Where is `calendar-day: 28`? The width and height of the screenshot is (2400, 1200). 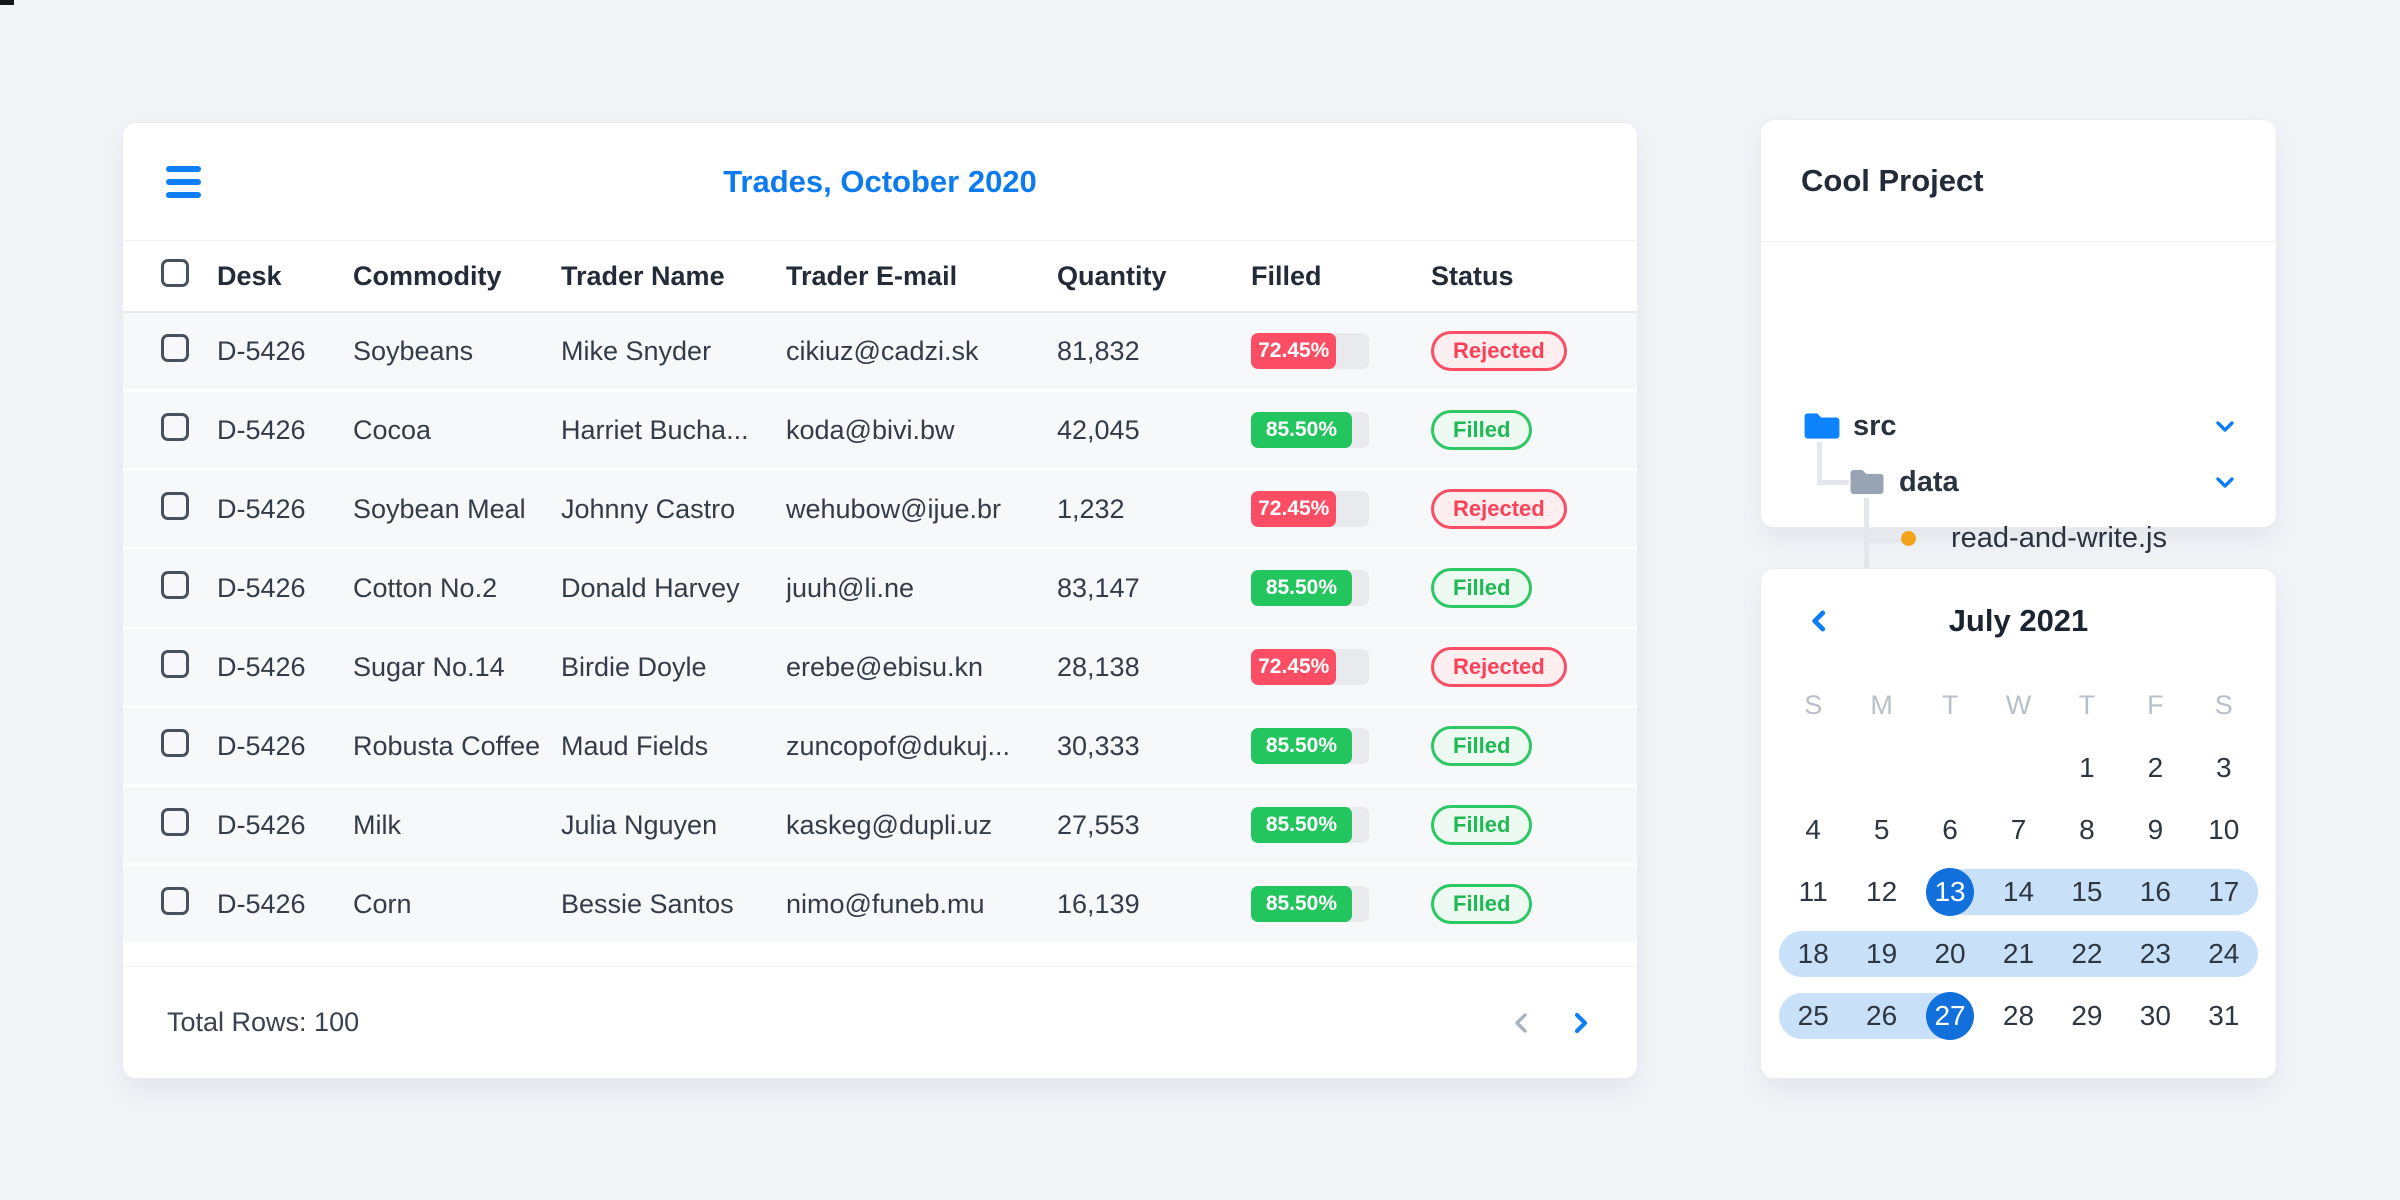
calendar-day: 28 is located at coordinates (2018, 1015).